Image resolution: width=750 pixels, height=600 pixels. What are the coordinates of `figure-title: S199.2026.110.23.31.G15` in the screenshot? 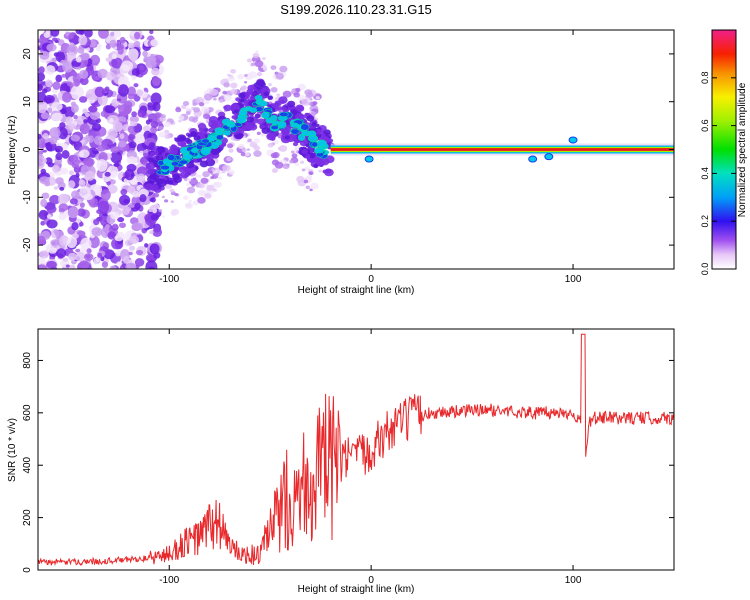 It's located at (356, 9).